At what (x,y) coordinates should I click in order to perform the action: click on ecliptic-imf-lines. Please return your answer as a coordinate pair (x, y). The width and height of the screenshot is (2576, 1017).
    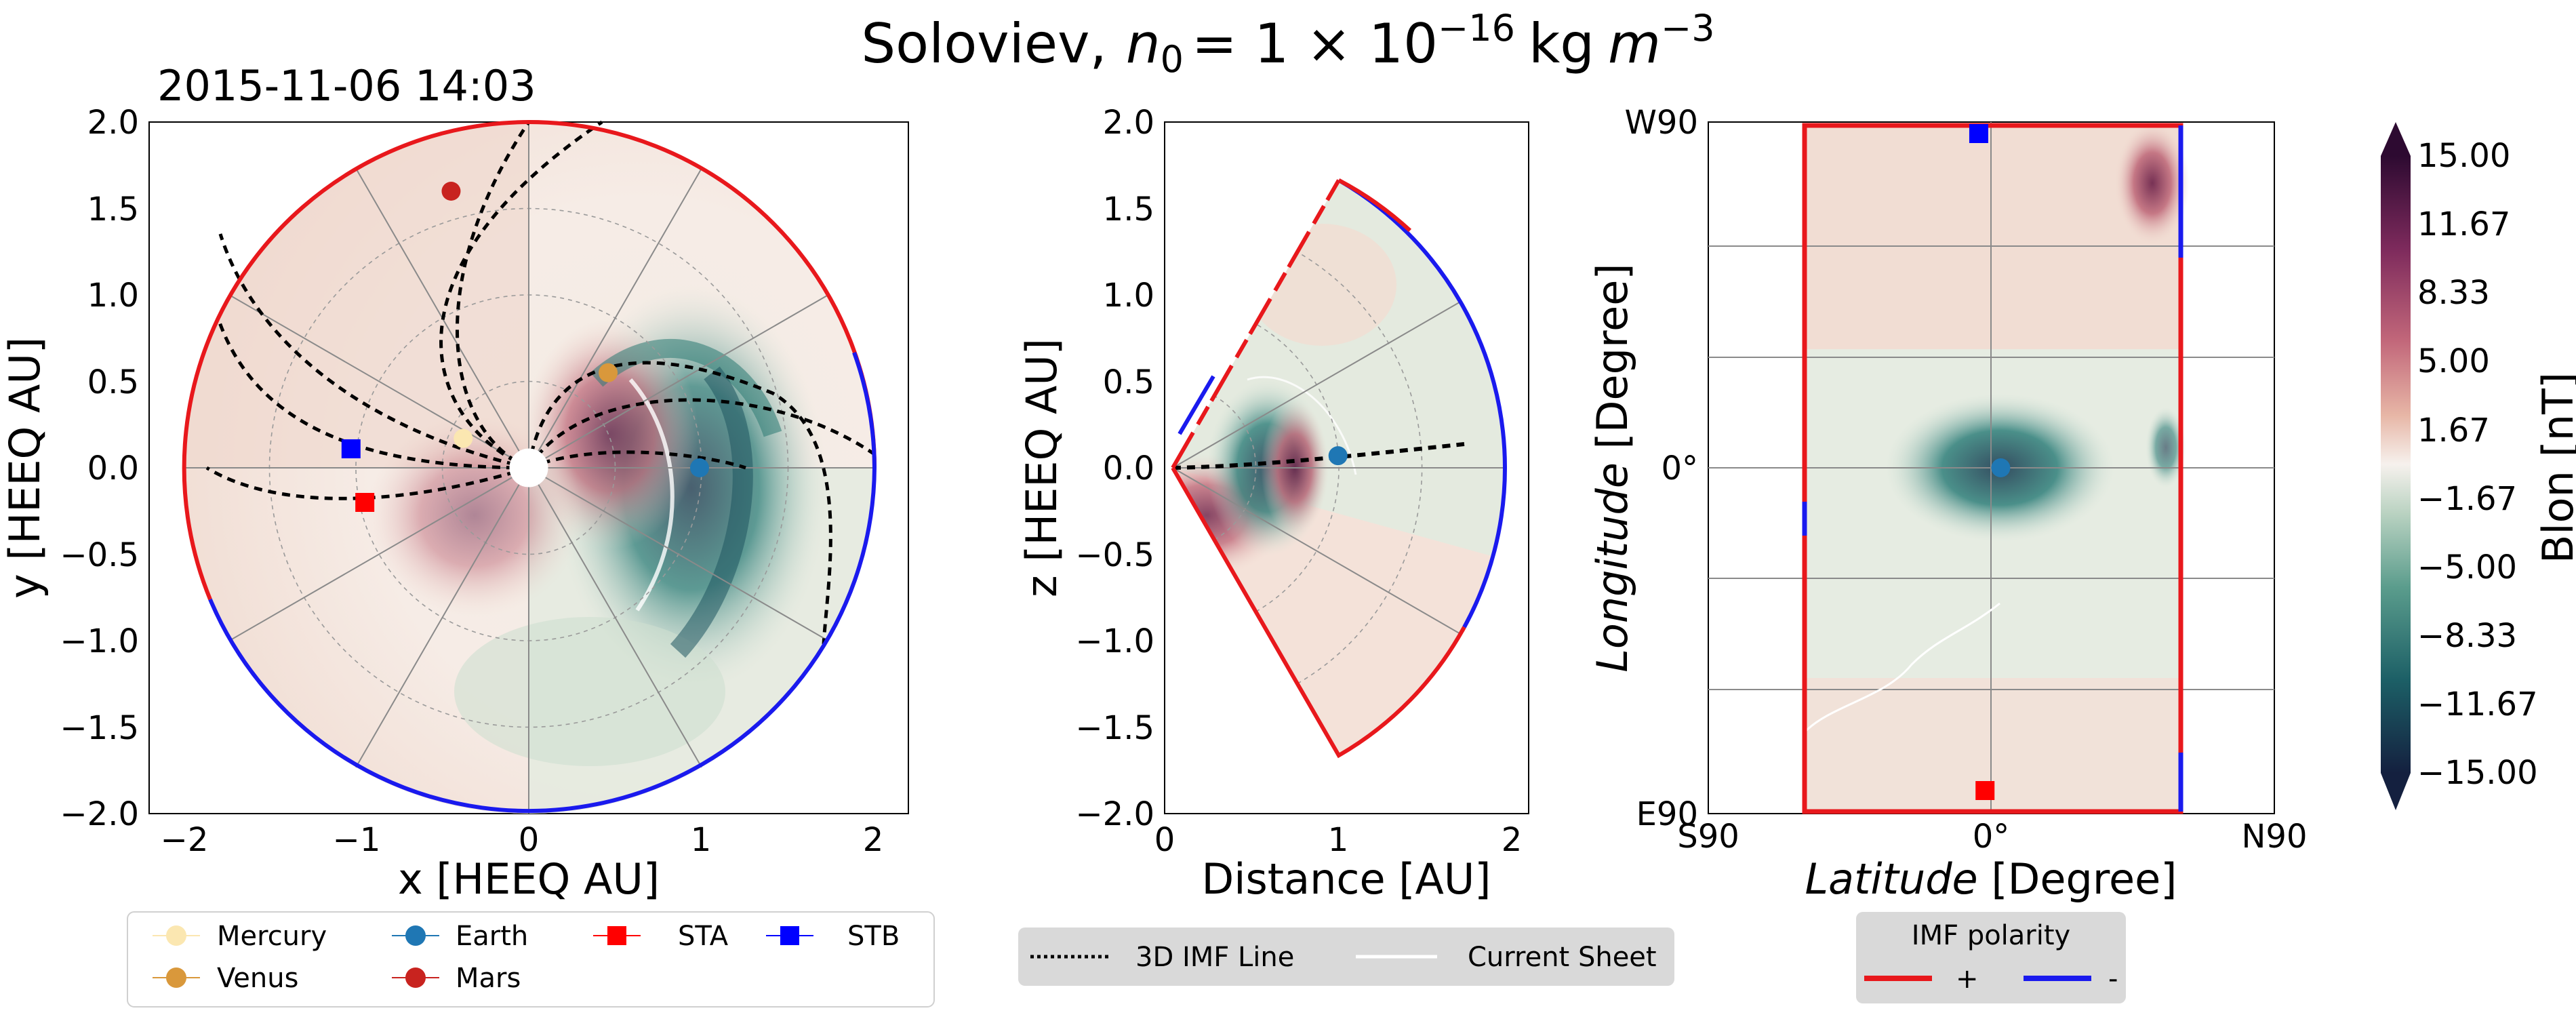
    Looking at the image, I should click on (540, 382).